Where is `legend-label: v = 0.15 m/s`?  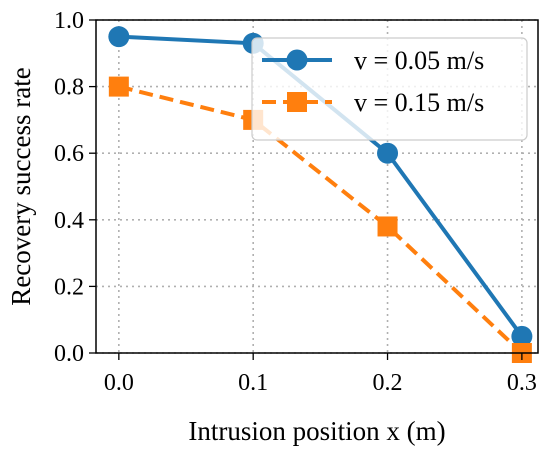 legend-label: v = 0.15 m/s is located at coordinates (419, 102).